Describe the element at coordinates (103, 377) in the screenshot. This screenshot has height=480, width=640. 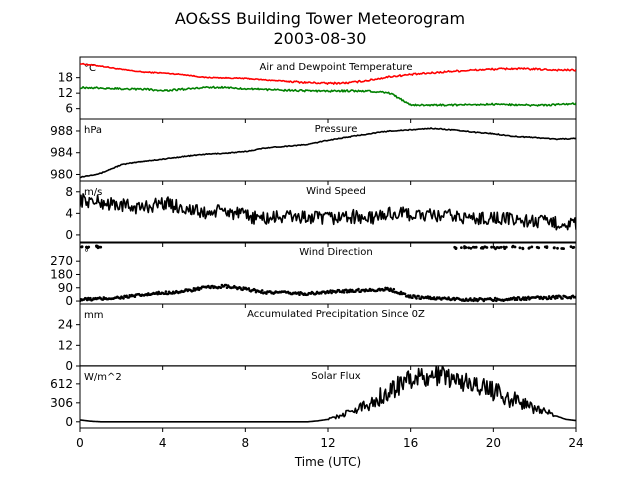
I see `panel-unit-label: W/m^2` at that location.